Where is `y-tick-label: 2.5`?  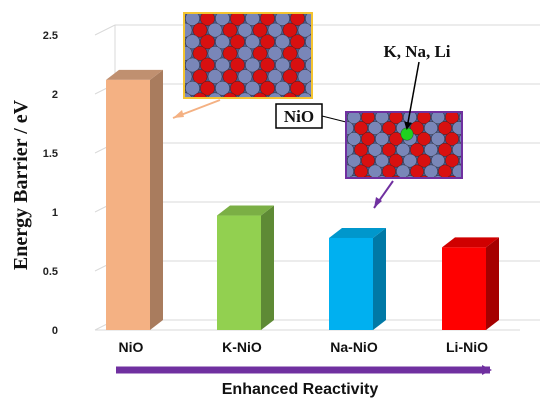 y-tick-label: 2.5 is located at coordinates (50, 36).